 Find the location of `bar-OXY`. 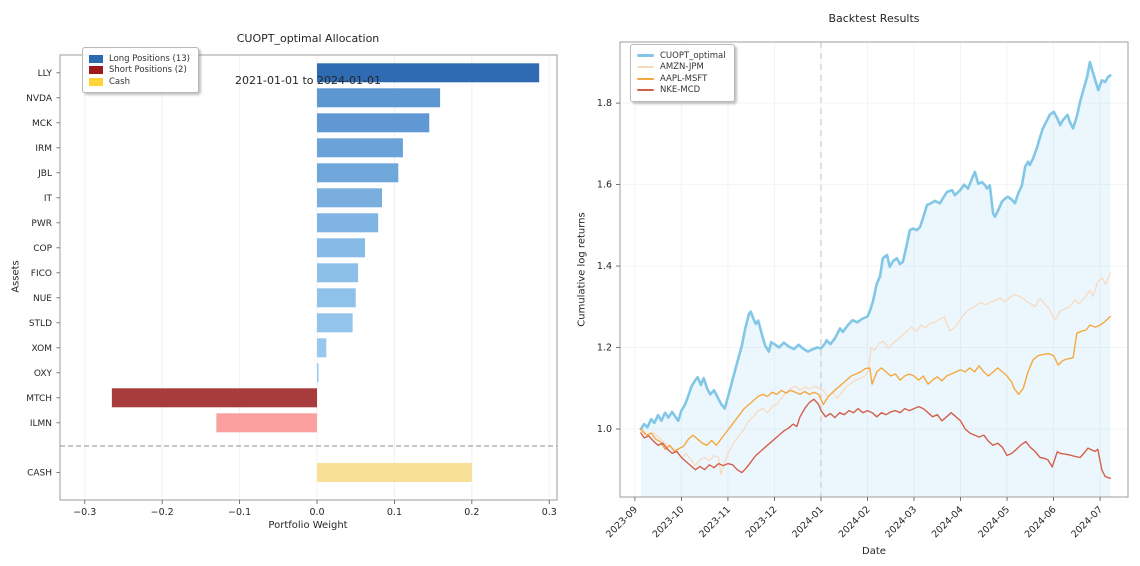

bar-OXY is located at coordinates (318, 373).